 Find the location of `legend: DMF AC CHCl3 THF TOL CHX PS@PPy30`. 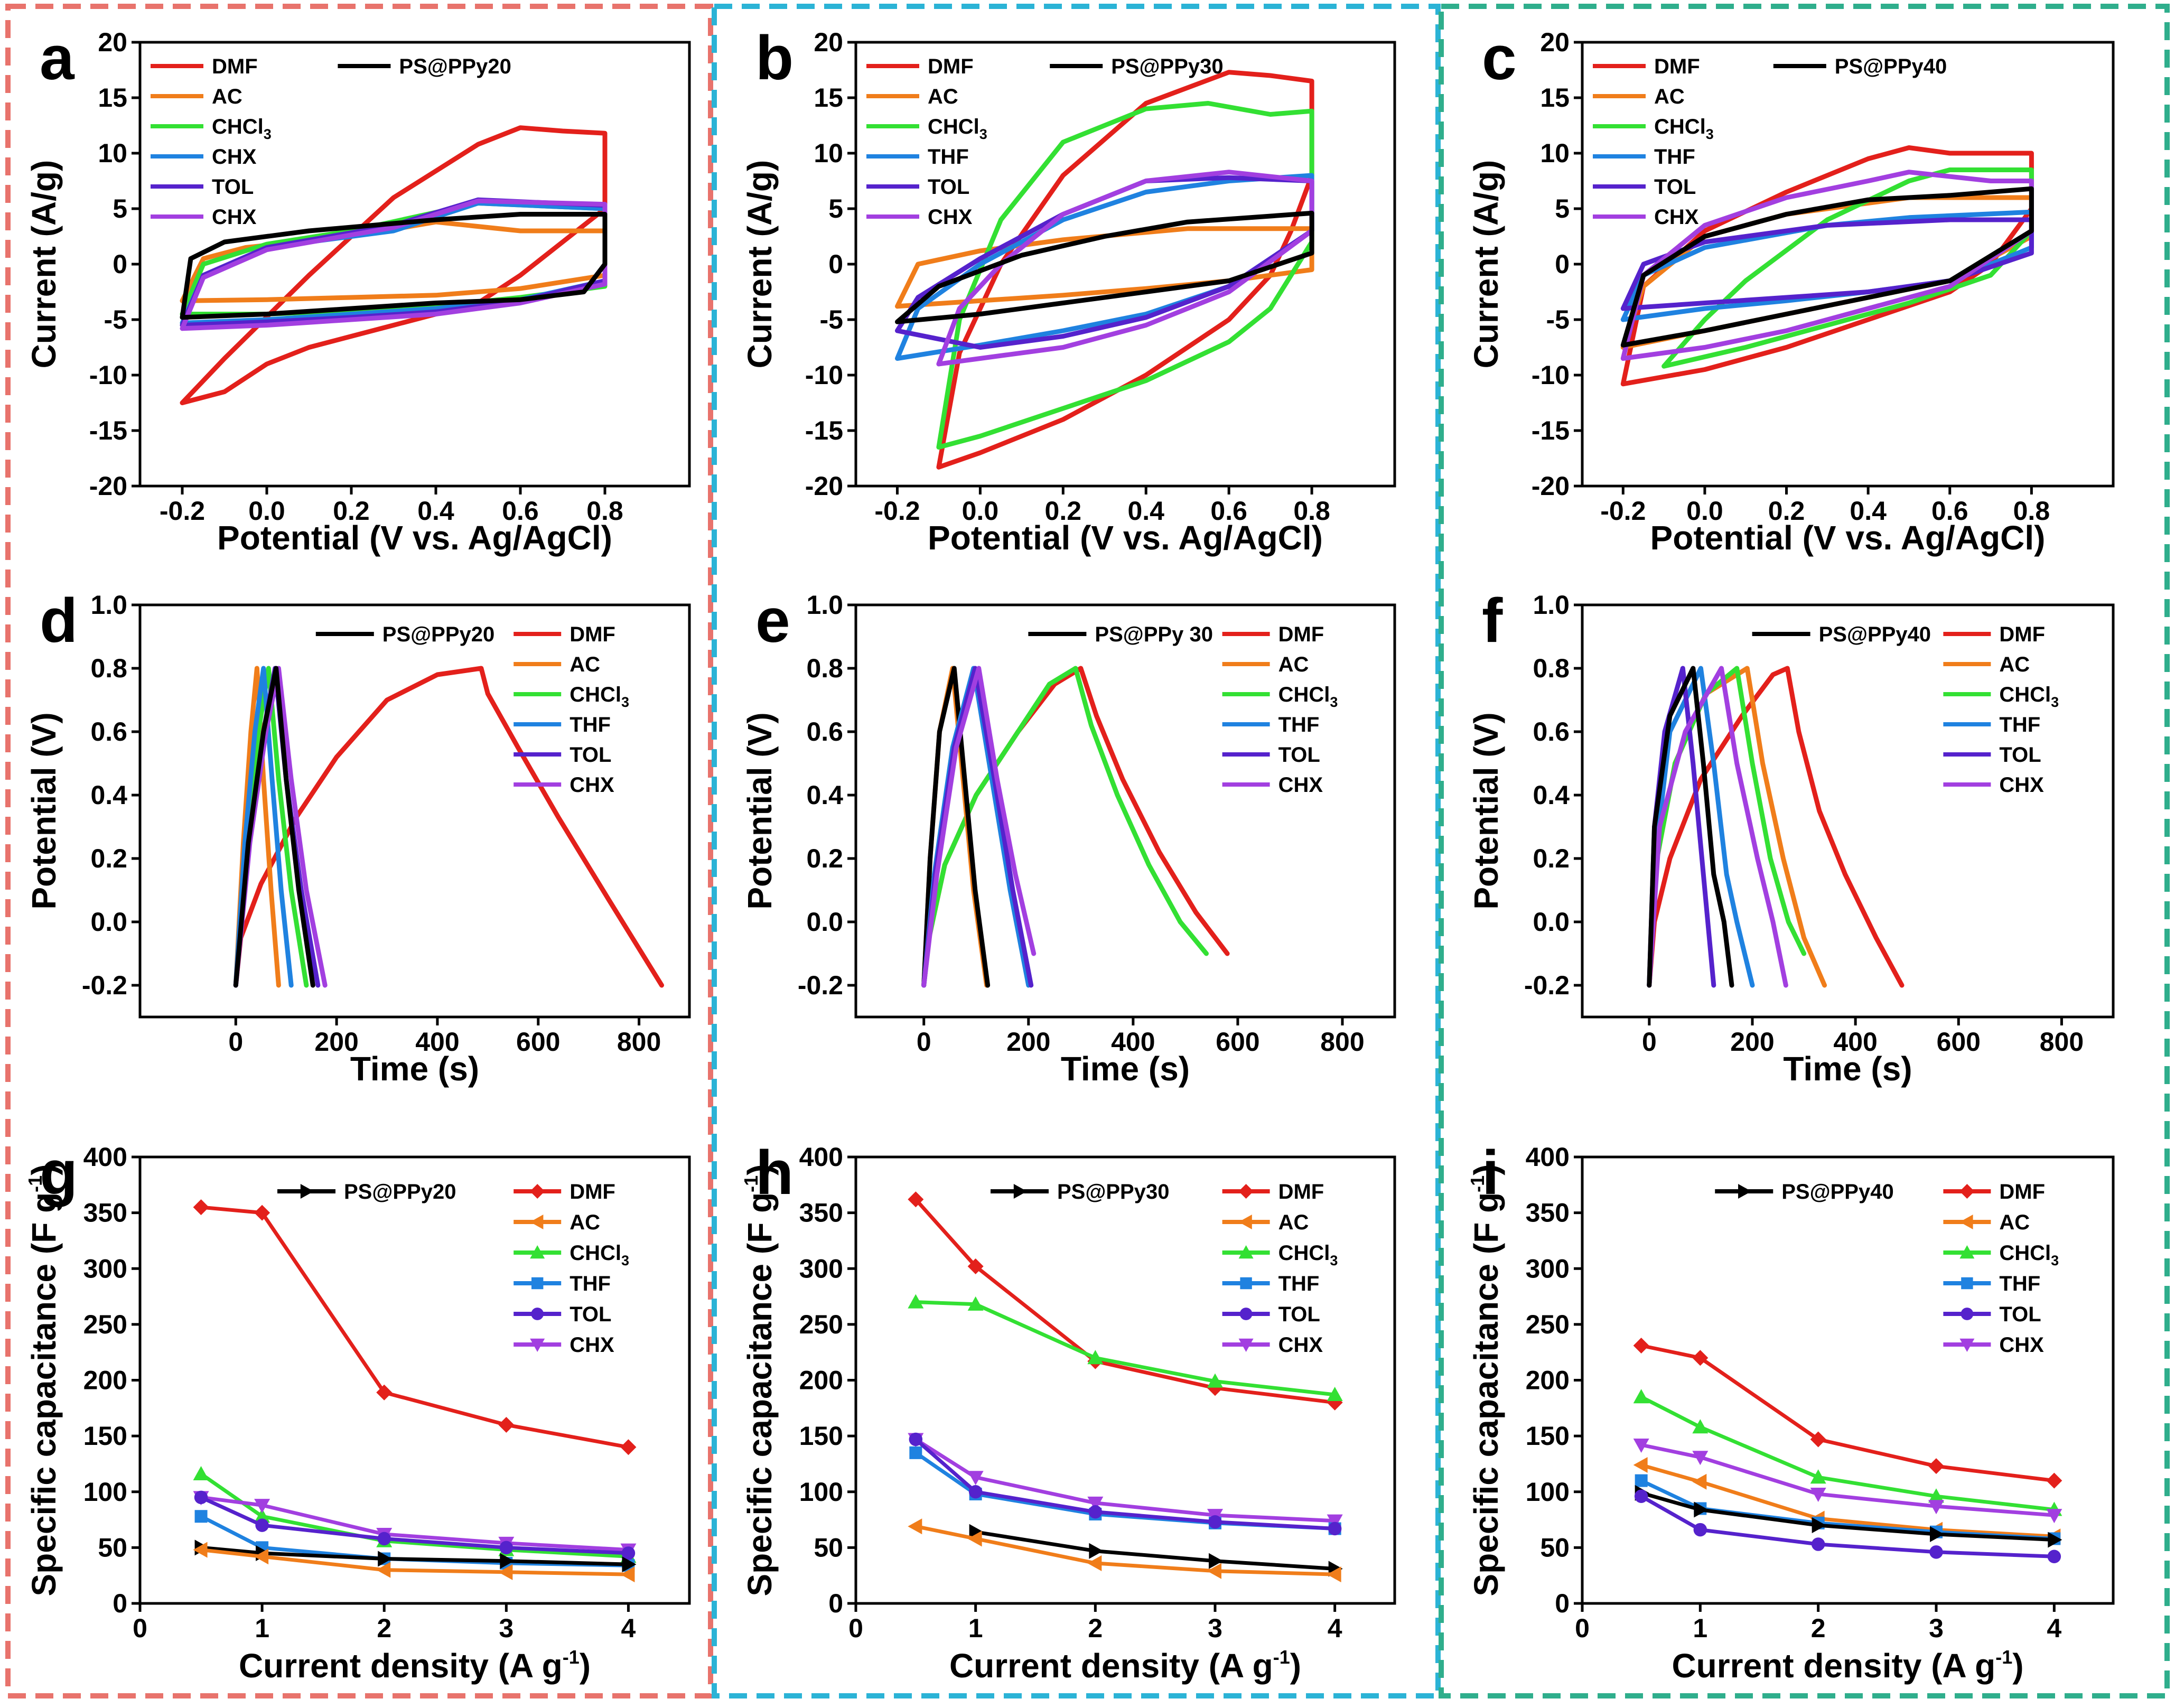

legend: DMF AC CHCl3 THF TOL CHX PS@PPy30 is located at coordinates (1045, 142).